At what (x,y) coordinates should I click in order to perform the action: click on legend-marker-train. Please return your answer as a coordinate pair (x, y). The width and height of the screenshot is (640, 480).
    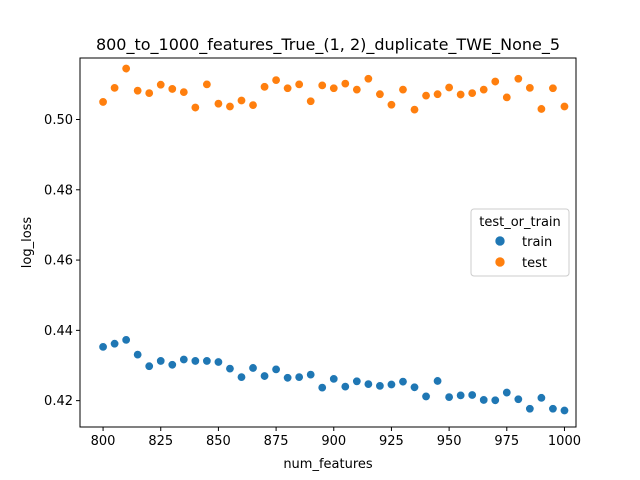
    Looking at the image, I should click on (500, 241).